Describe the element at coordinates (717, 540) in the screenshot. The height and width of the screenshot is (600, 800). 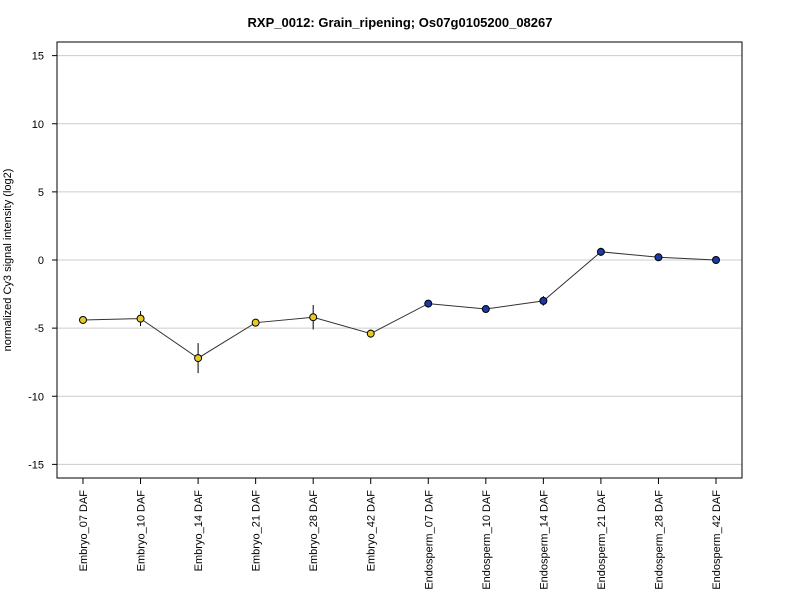
I see `x-tick-label: Endosperm_42 DAF` at that location.